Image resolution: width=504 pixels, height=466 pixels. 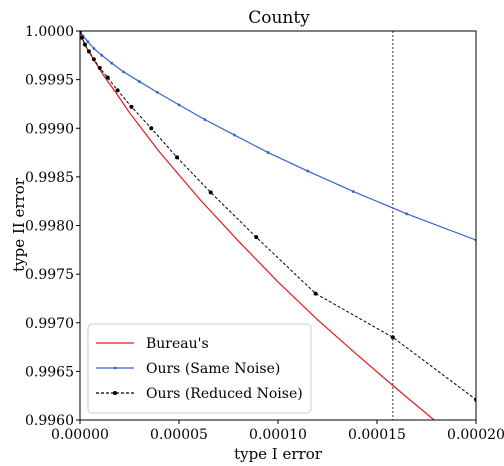 What do you see at coordinates (213, 369) in the screenshot?
I see `legend-label: Ours (Same Noise)` at bounding box center [213, 369].